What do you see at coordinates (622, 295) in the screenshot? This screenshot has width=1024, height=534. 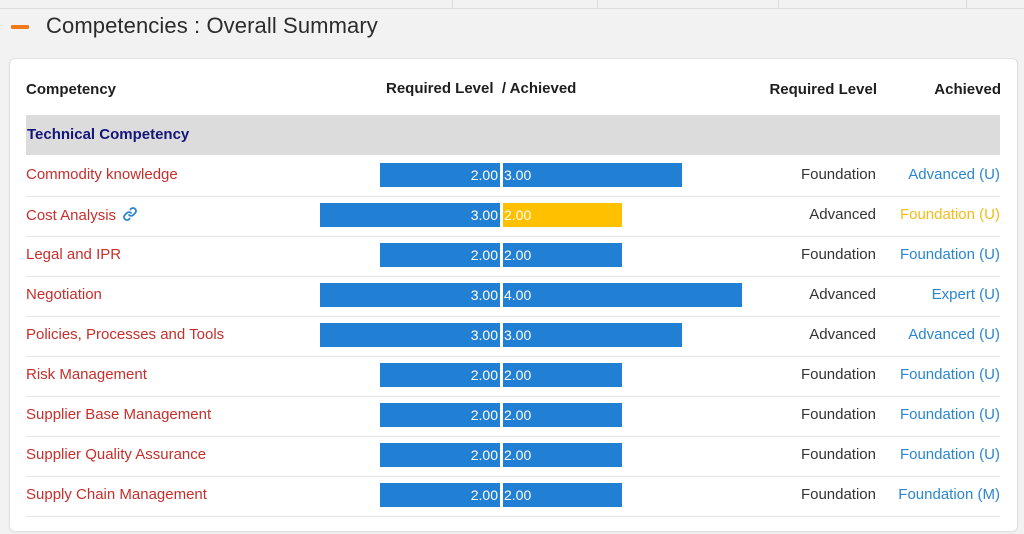 I see `achieved-bar: 4.00` at bounding box center [622, 295].